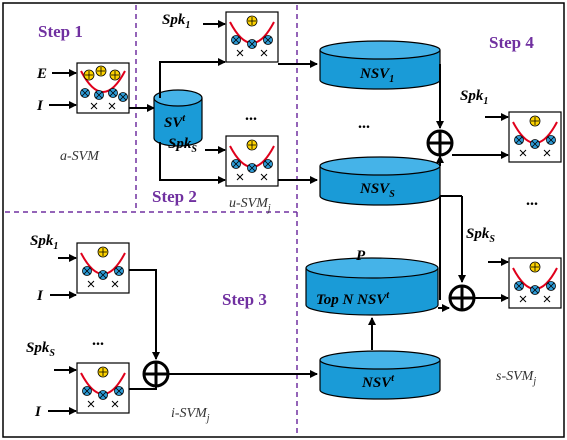 Image resolution: width=567 pixels, height=440 pixels. Describe the element at coordinates (103, 388) in the screenshot. I see `i-svm-s-plot` at that location.